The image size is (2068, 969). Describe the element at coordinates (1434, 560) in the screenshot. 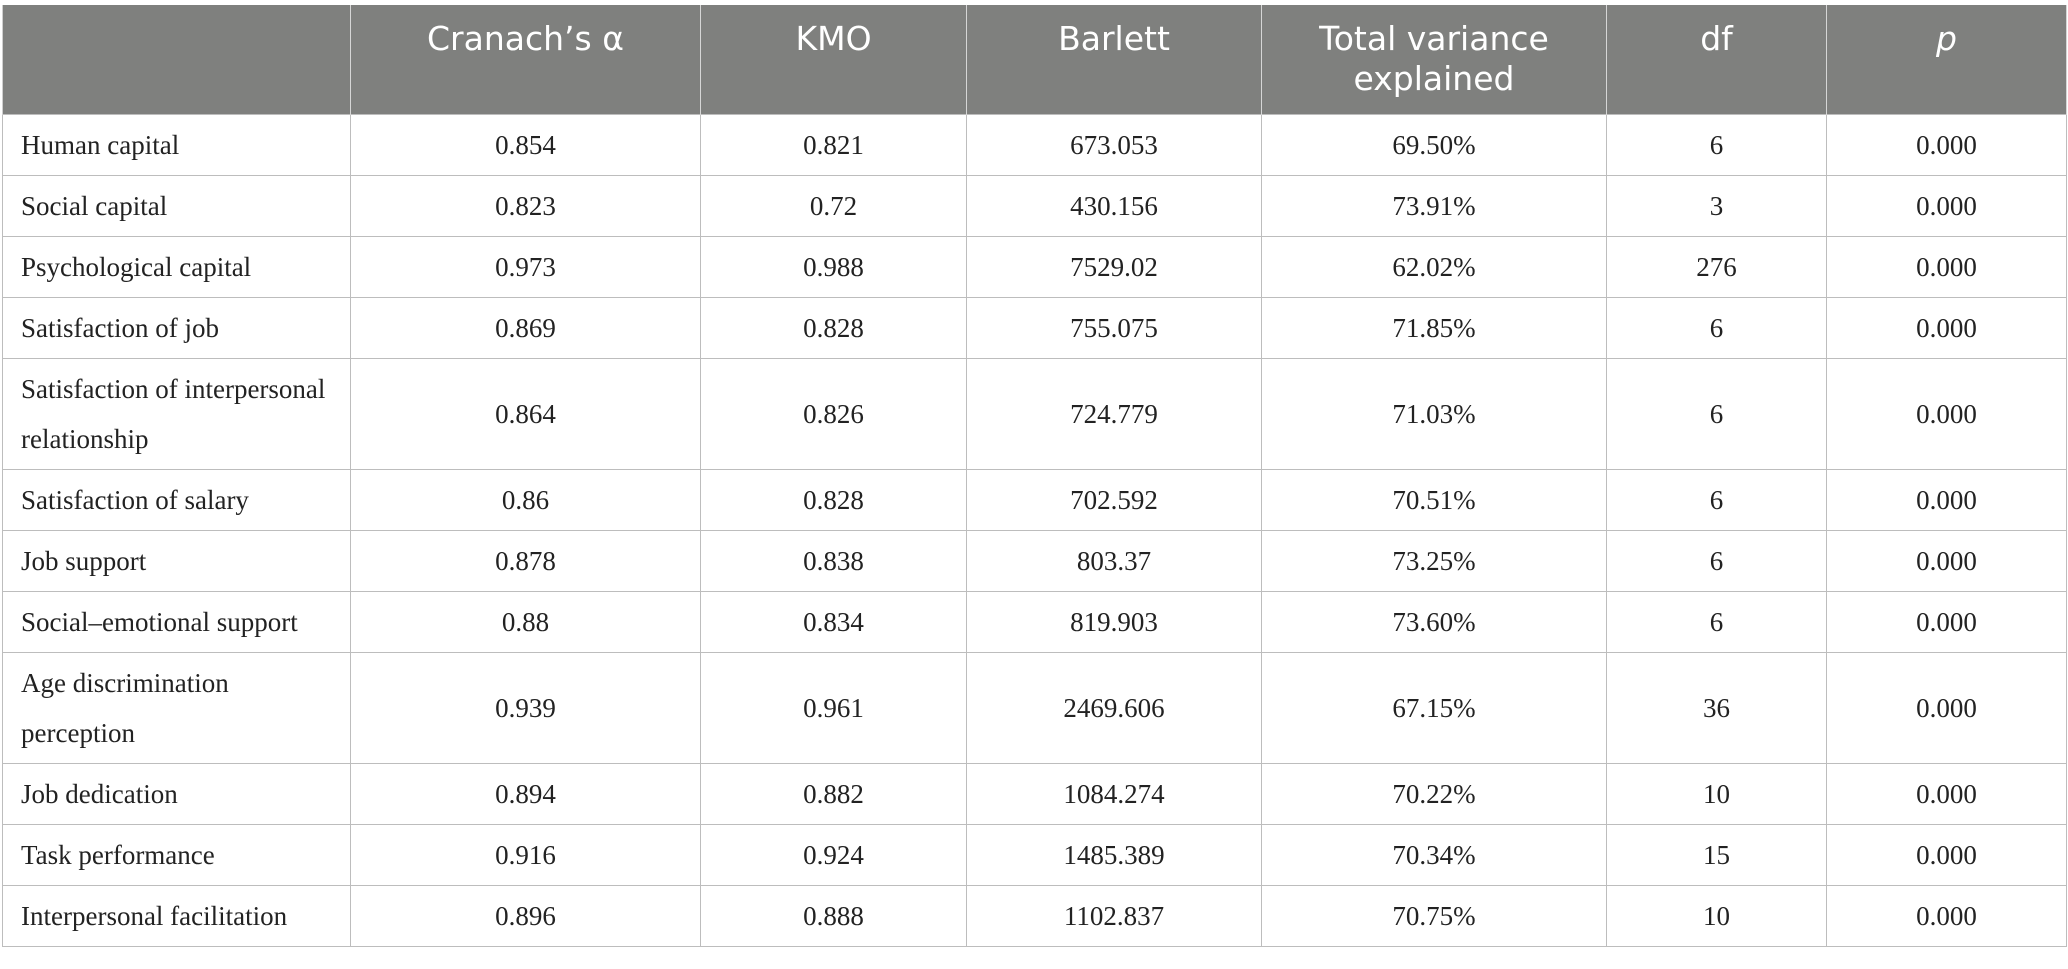

I see `cell-variance: 73.25%` at that location.